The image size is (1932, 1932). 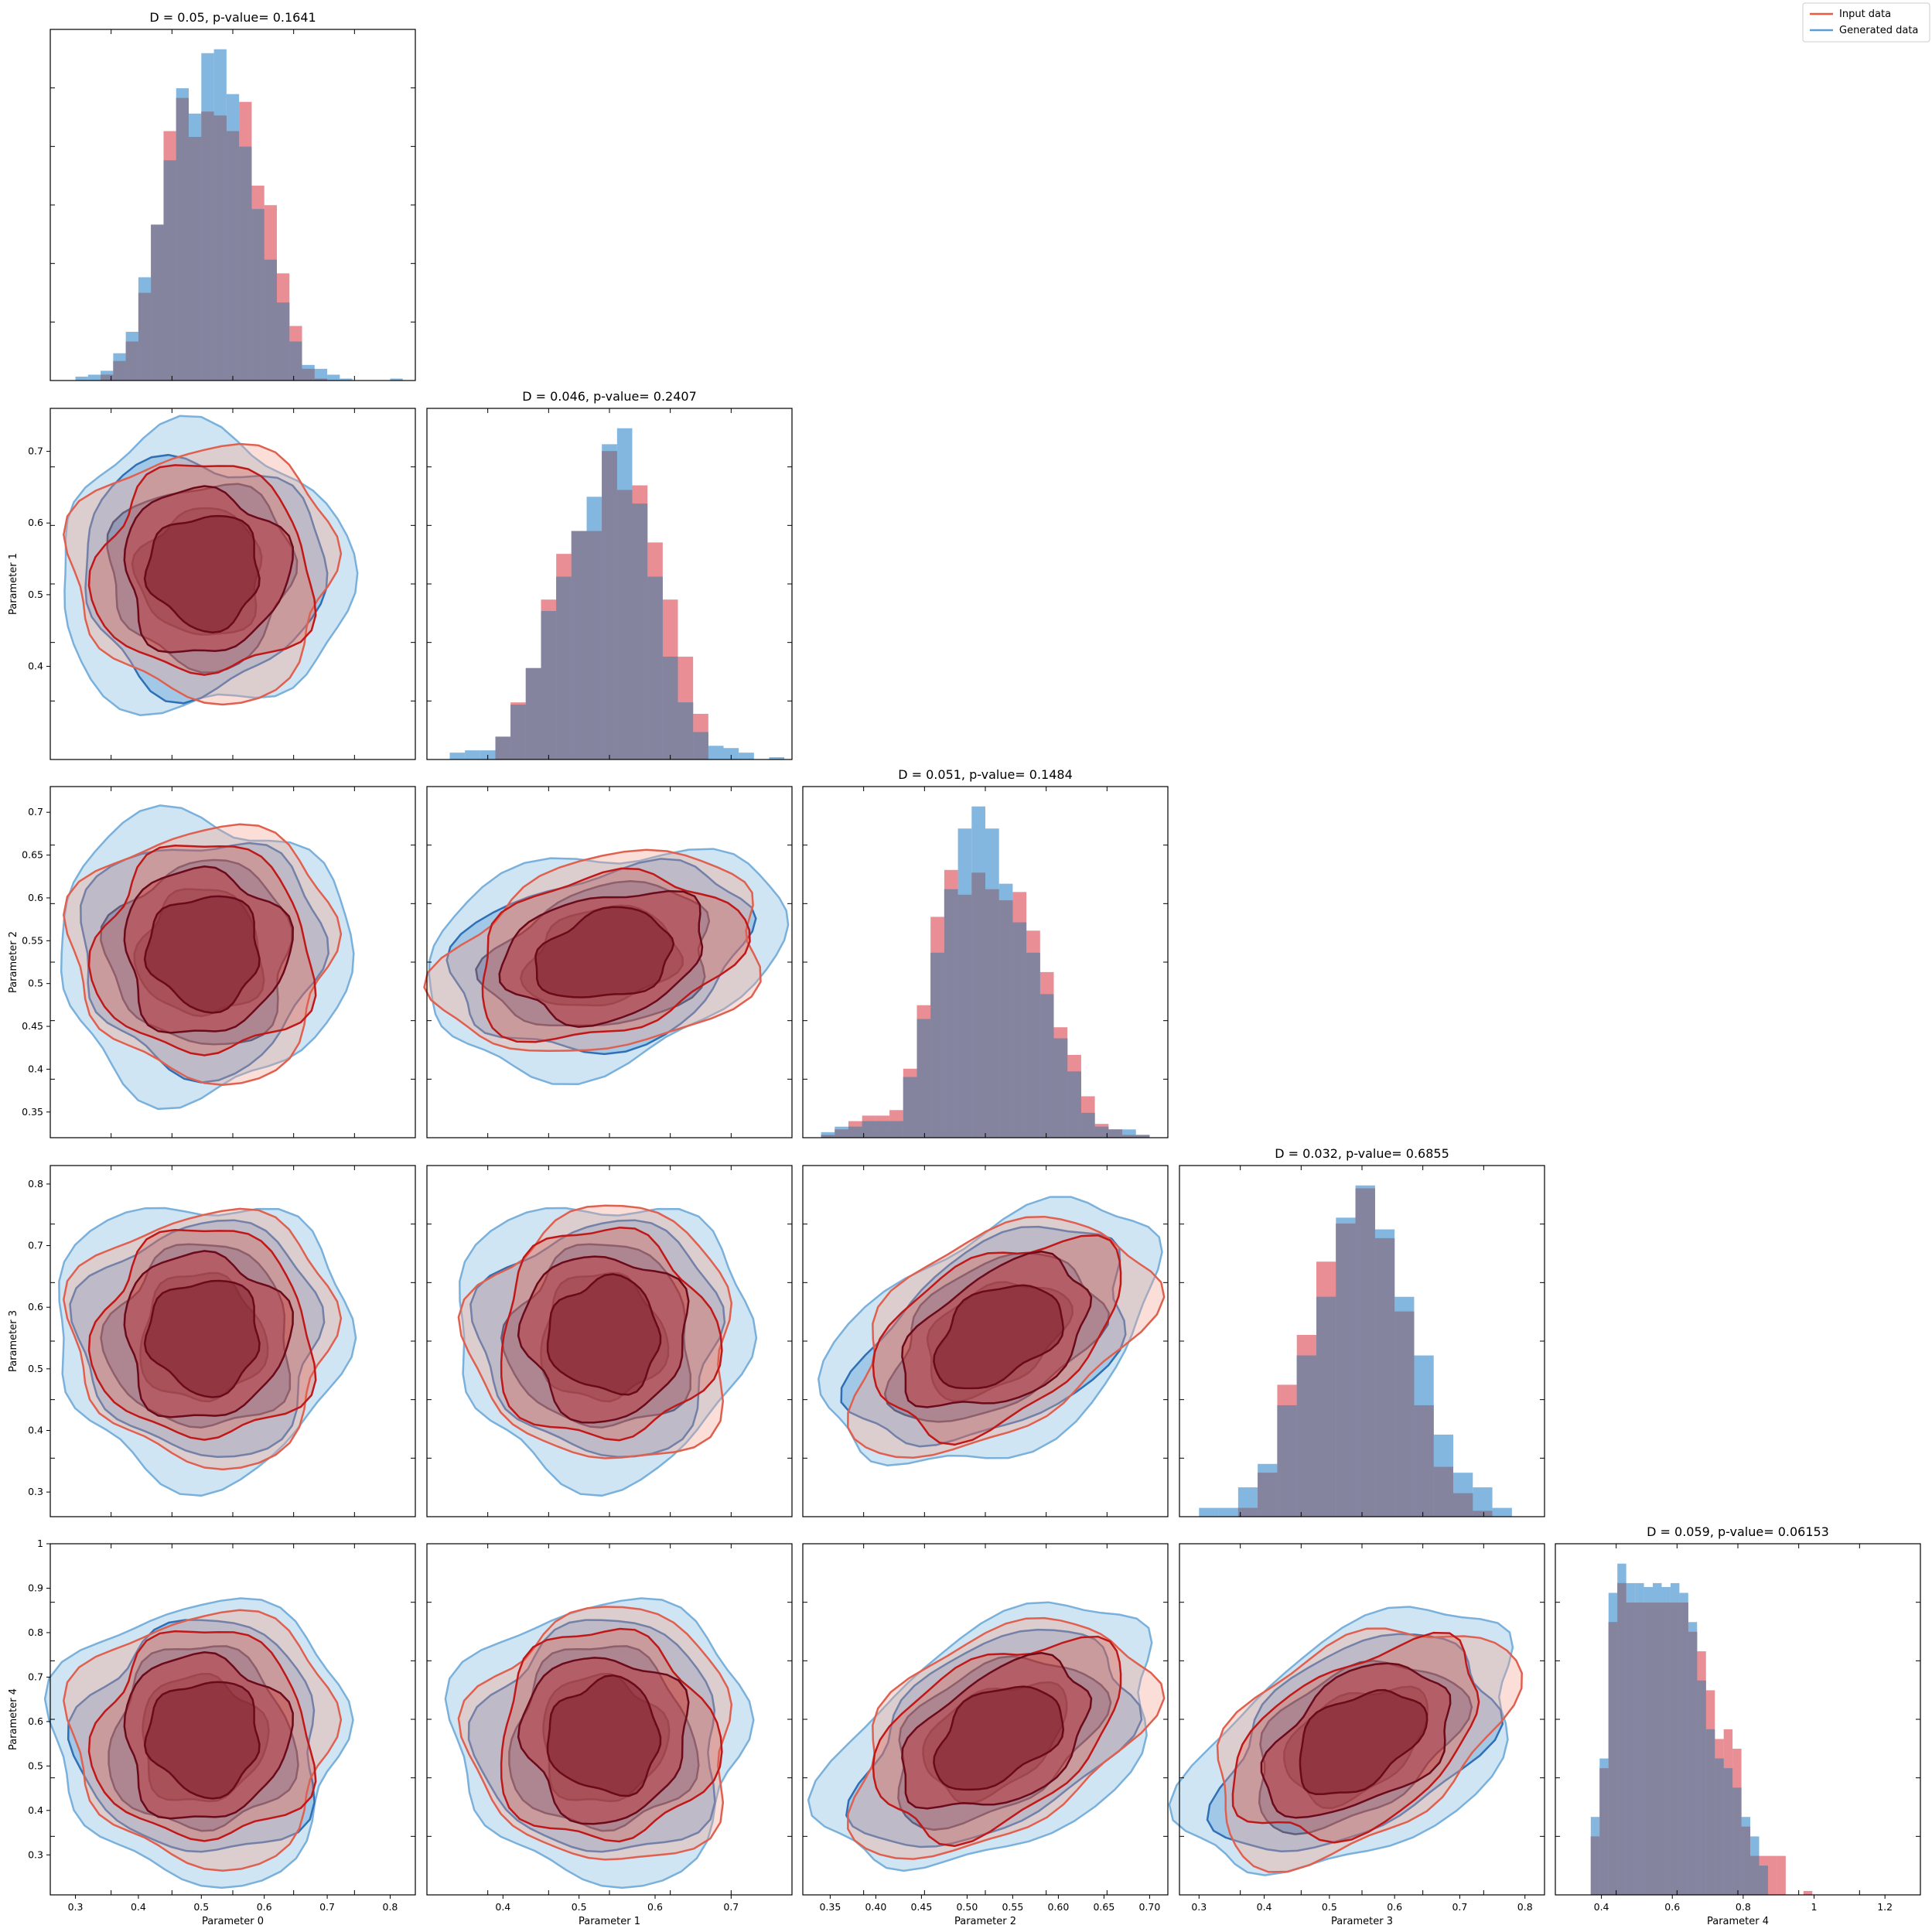 I want to click on contour-panel-r4-c1: 0.4 0.5 0.6 0.7 Parameter 1, so click(x=609, y=1735).